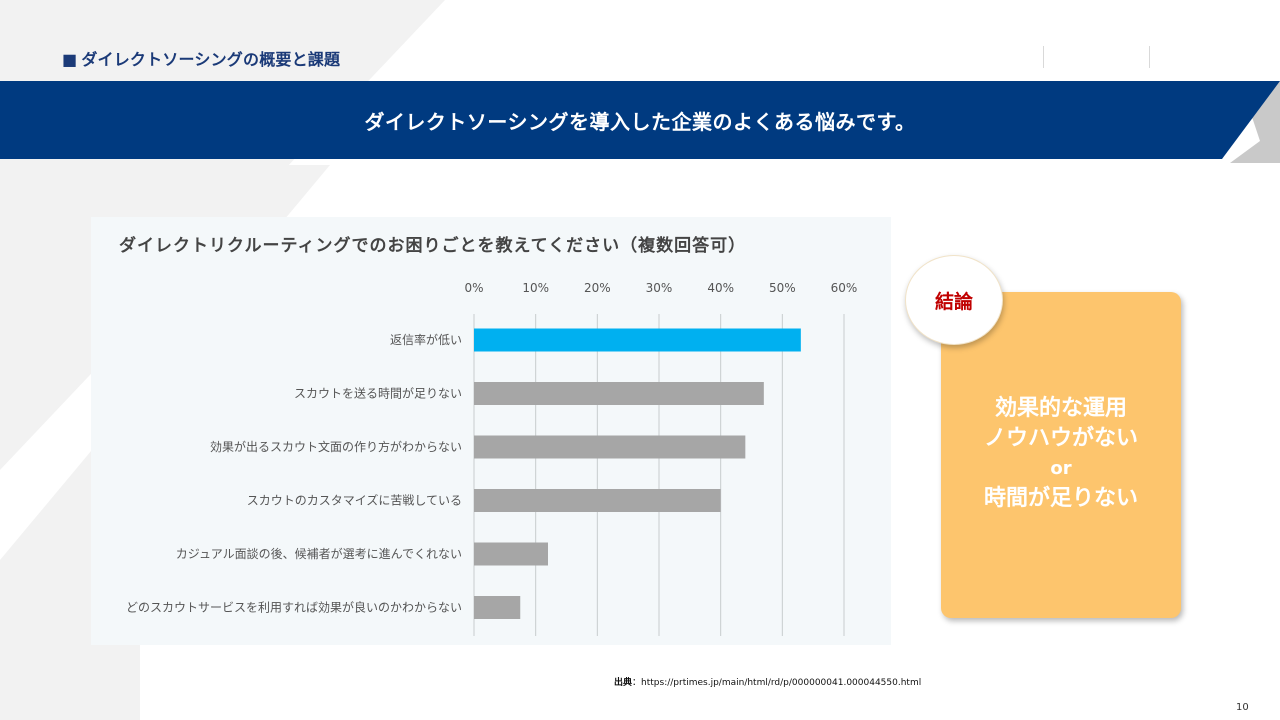 The image size is (1280, 720). Describe the element at coordinates (319, 553) in the screenshot. I see `category-label: カジュアル面談の後、候補者が選考に進んでくれない` at that location.